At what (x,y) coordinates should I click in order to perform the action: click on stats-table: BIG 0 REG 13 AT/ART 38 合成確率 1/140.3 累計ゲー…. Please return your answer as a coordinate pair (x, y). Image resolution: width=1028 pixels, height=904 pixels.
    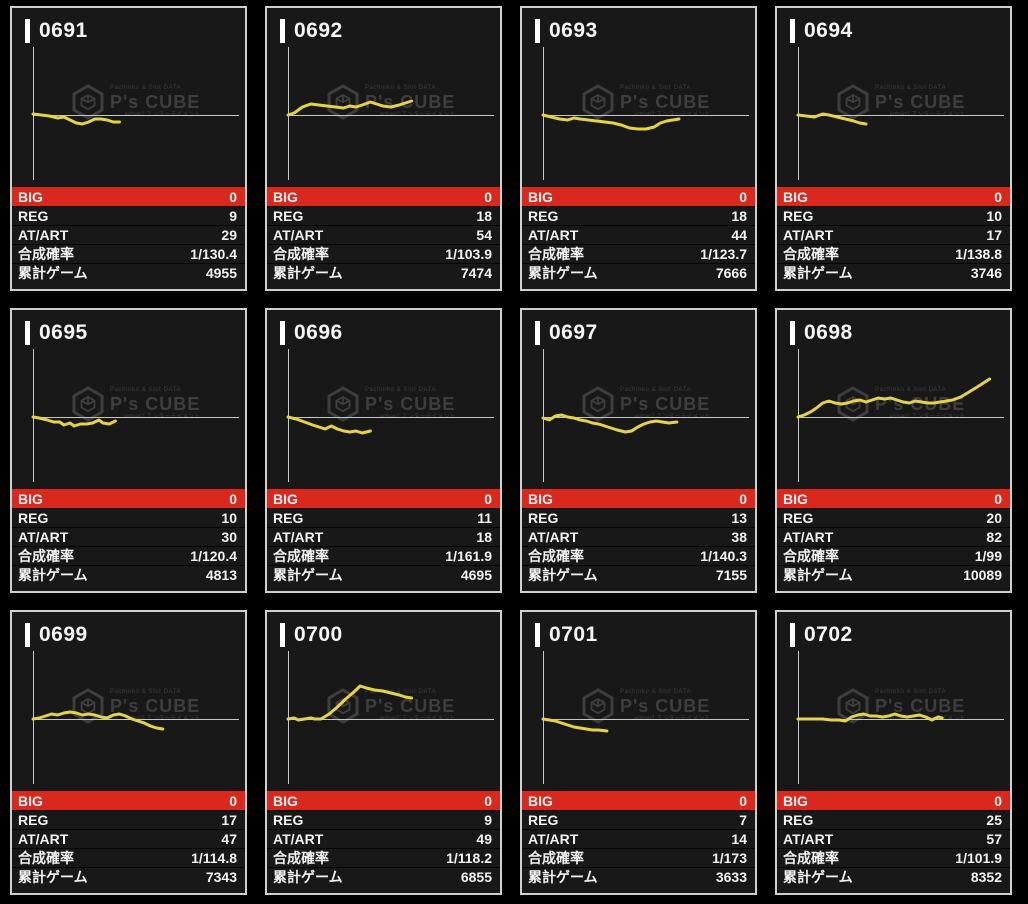
    Looking at the image, I should click on (638, 536).